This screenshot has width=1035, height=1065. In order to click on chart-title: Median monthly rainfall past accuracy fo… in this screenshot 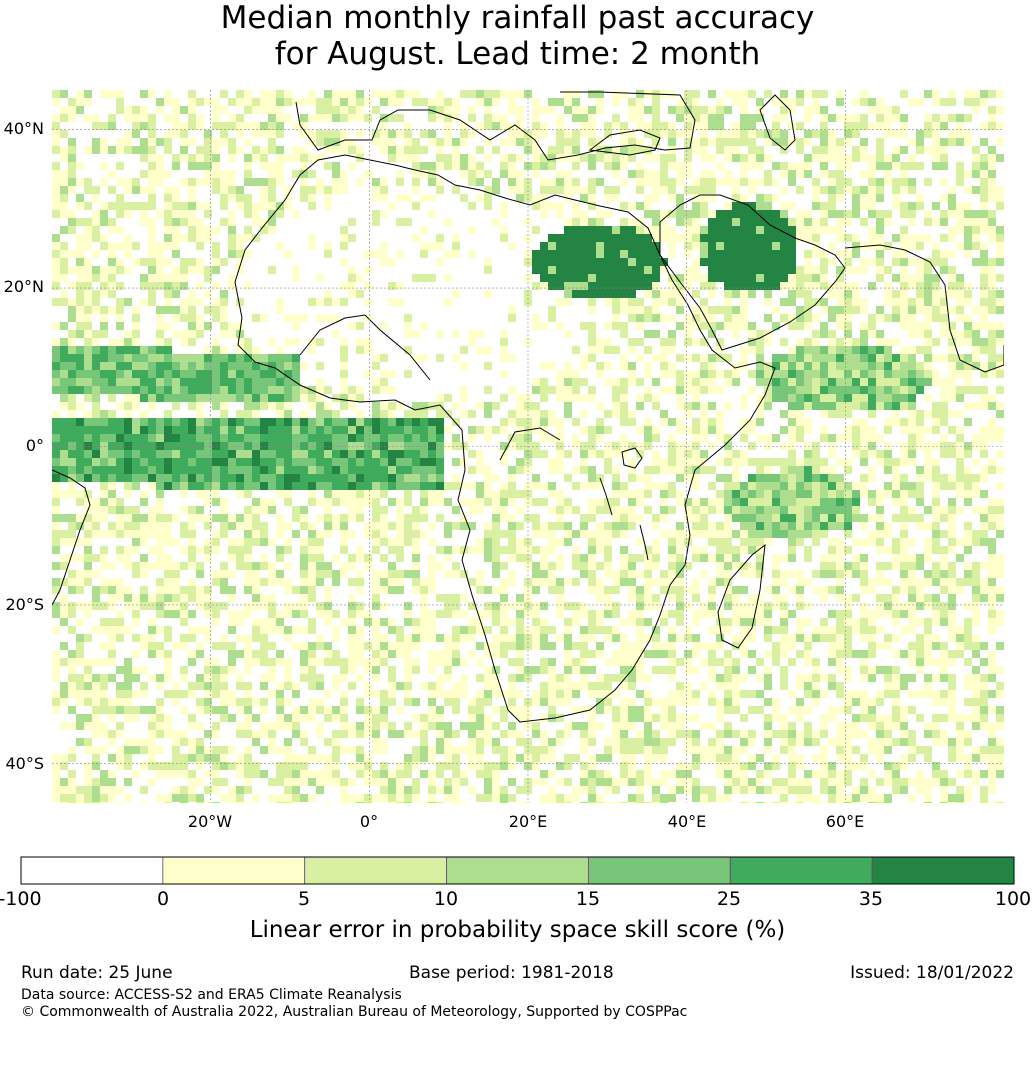, I will do `click(517, 36)`.